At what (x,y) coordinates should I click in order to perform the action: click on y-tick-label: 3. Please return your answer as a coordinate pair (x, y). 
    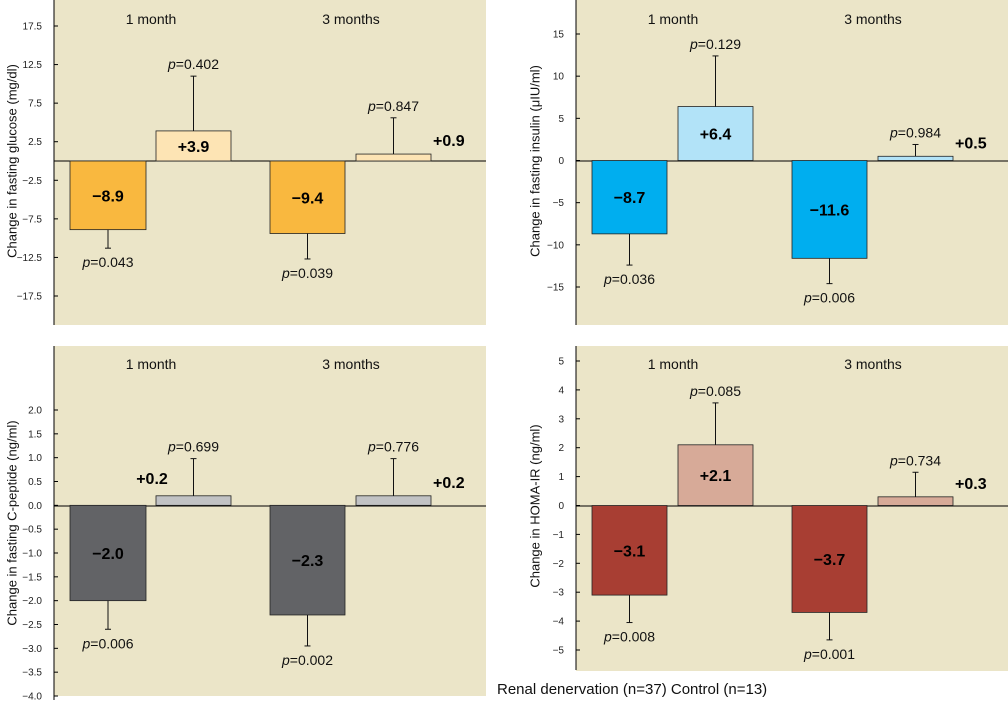
    Looking at the image, I should click on (561, 419).